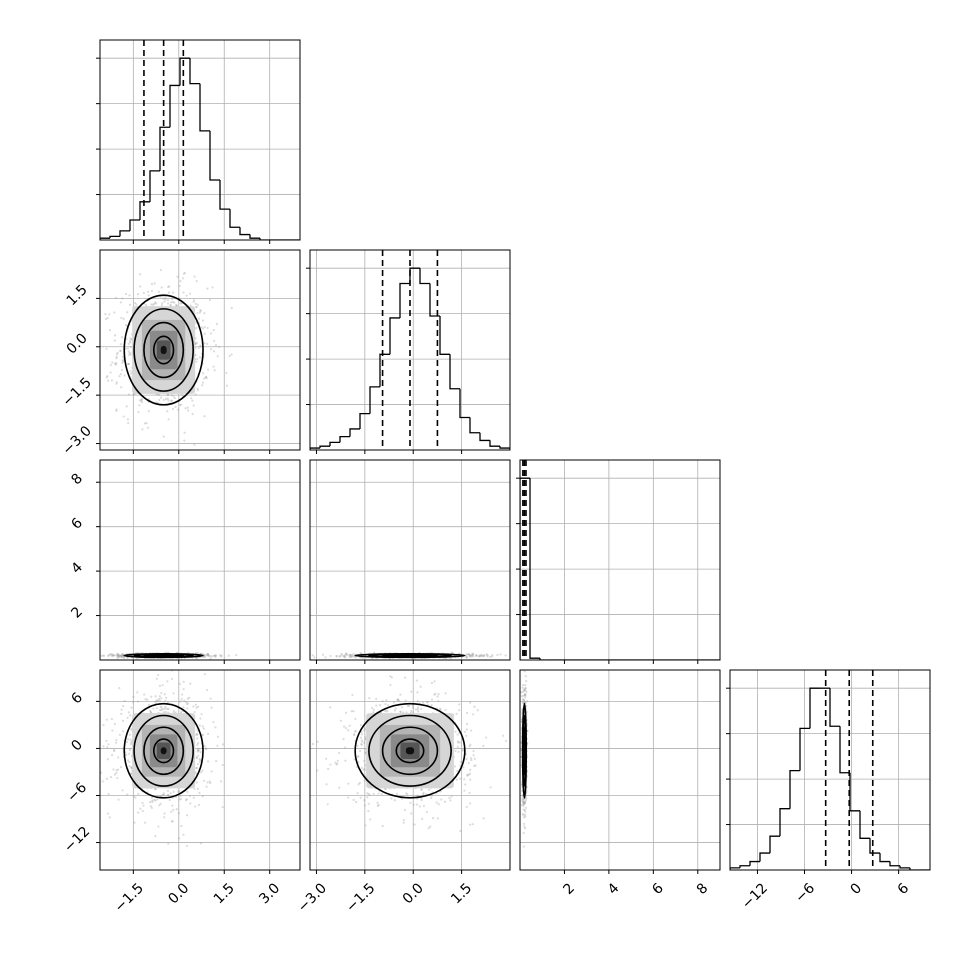 This screenshot has height=970, width=970. I want to click on panel-background, so click(620, 770).